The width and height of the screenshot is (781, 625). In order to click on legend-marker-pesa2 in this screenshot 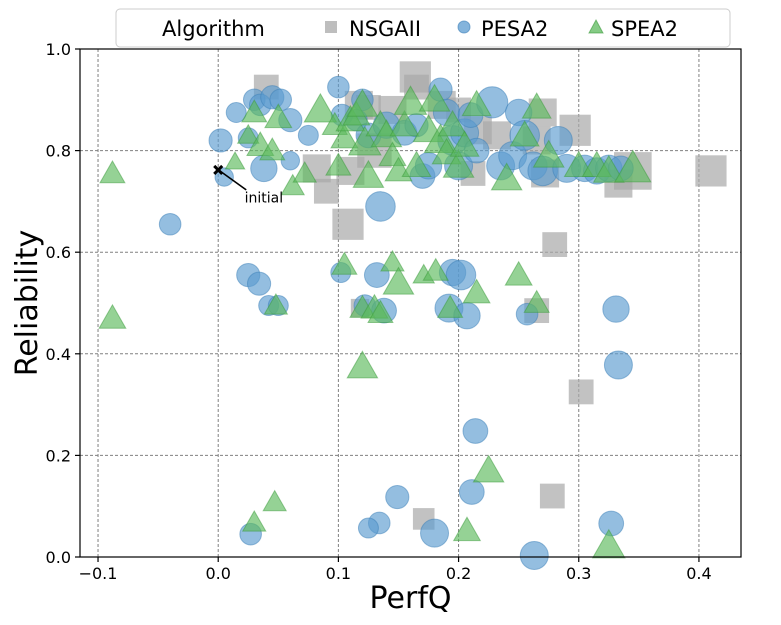, I will do `click(464, 27)`.